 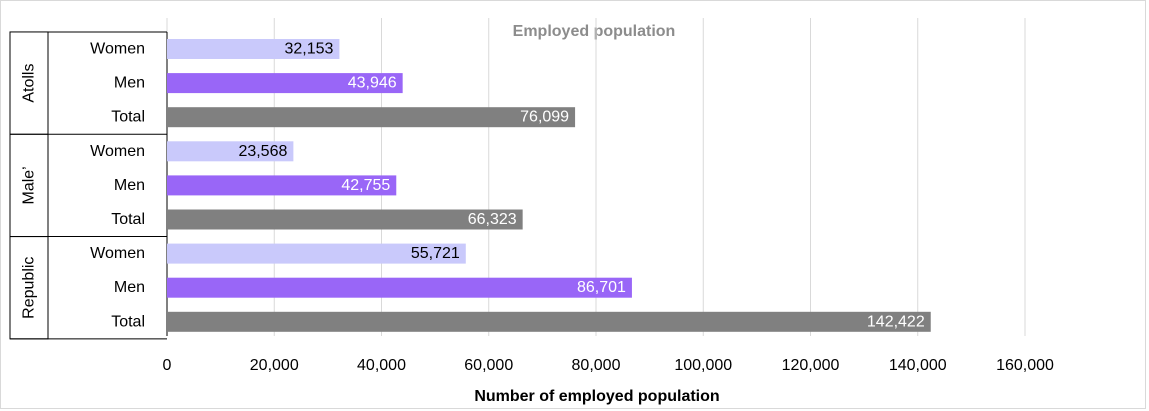 What do you see at coordinates (544, 117) in the screenshot?
I see `data-label: 76,099` at bounding box center [544, 117].